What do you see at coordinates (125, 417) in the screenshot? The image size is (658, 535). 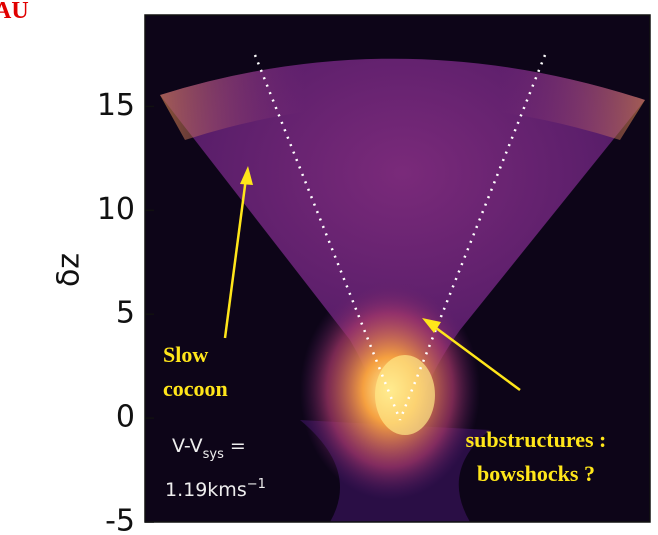 I see `y-tick-label: 0` at bounding box center [125, 417].